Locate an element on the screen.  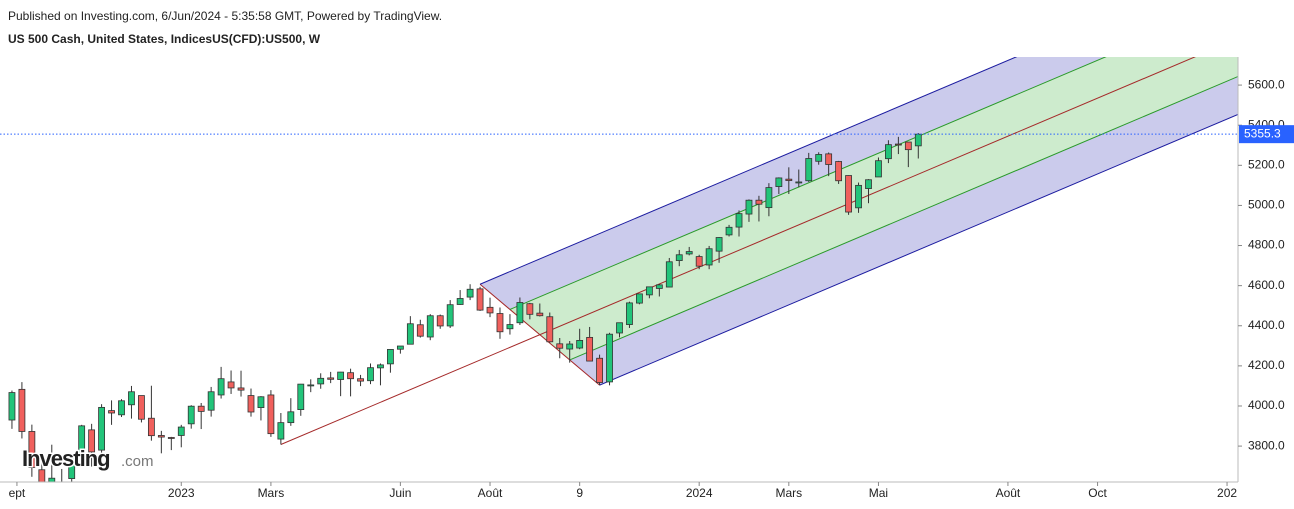
x-tick-label: 202 is located at coordinates (1227, 493).